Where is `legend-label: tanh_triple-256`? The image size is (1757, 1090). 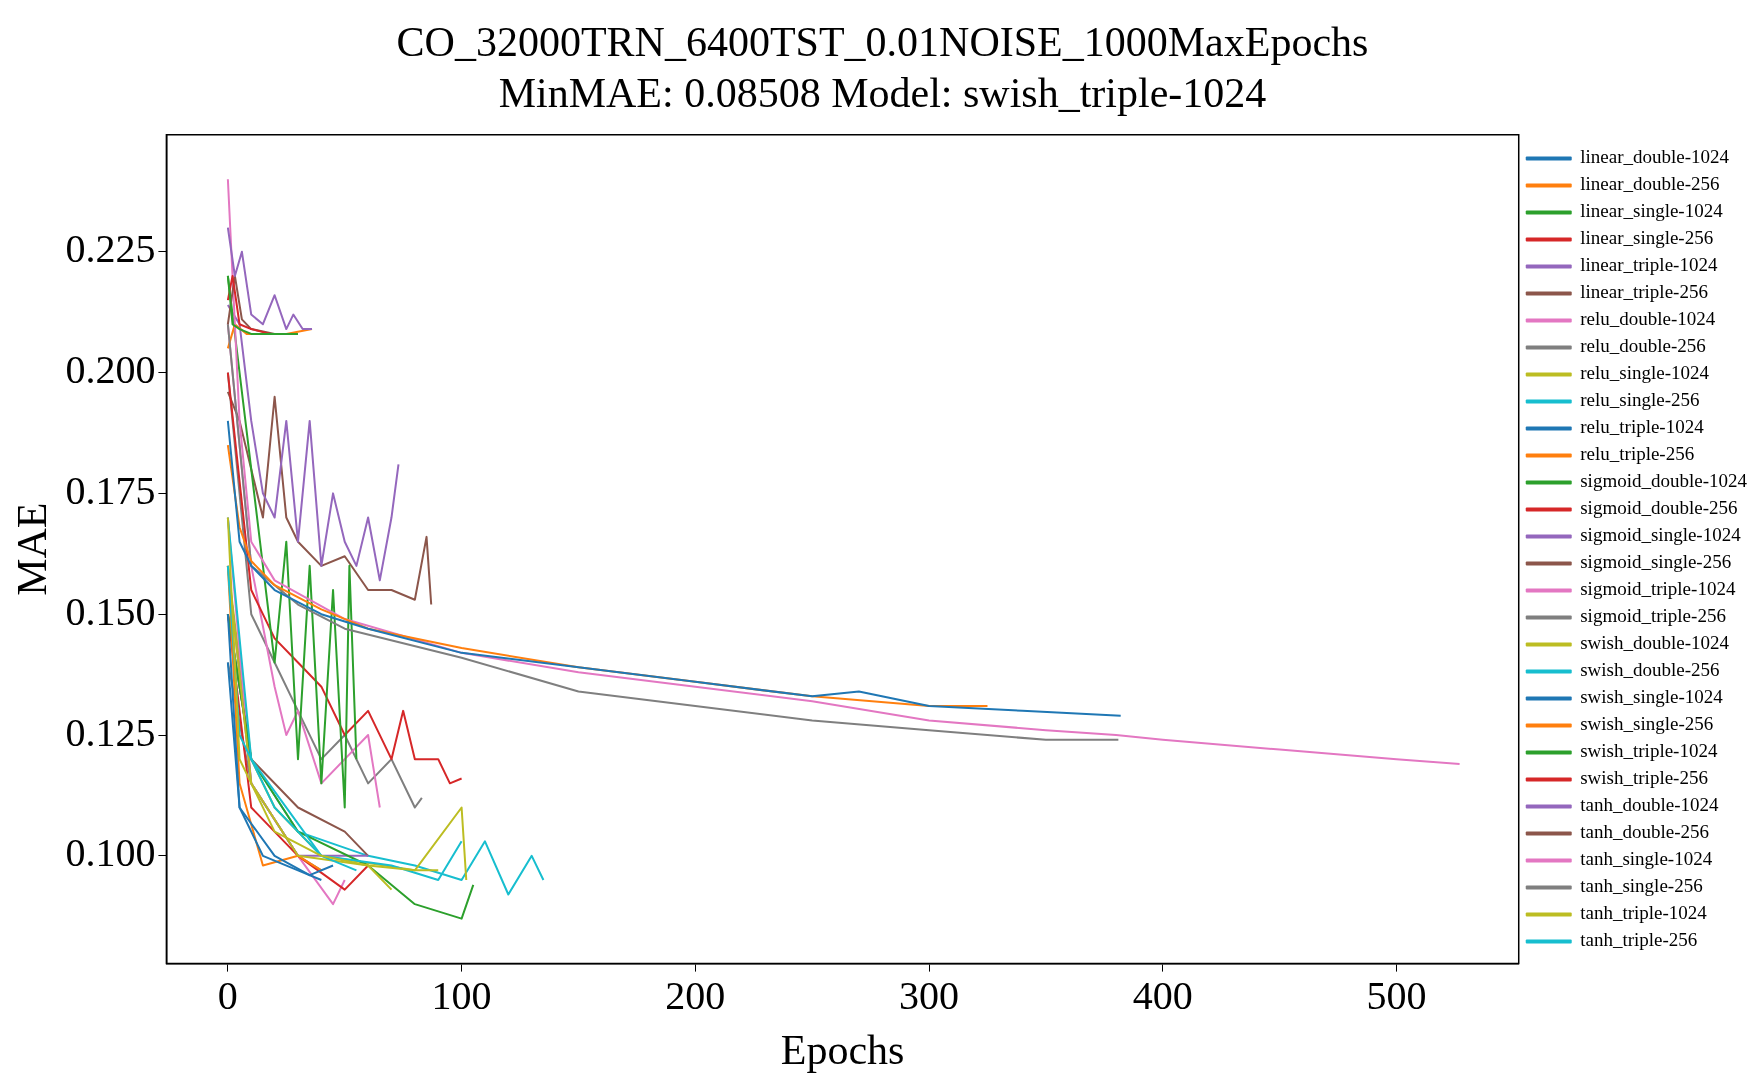 legend-label: tanh_triple-256 is located at coordinates (1639, 940).